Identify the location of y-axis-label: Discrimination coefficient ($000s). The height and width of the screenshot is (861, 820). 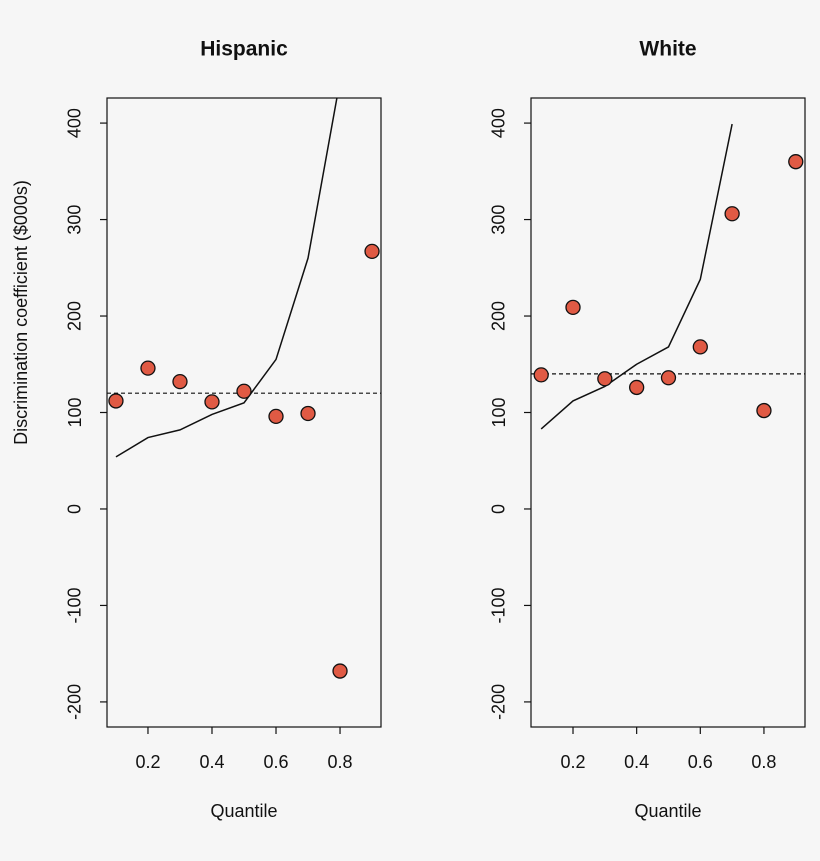
(21, 312).